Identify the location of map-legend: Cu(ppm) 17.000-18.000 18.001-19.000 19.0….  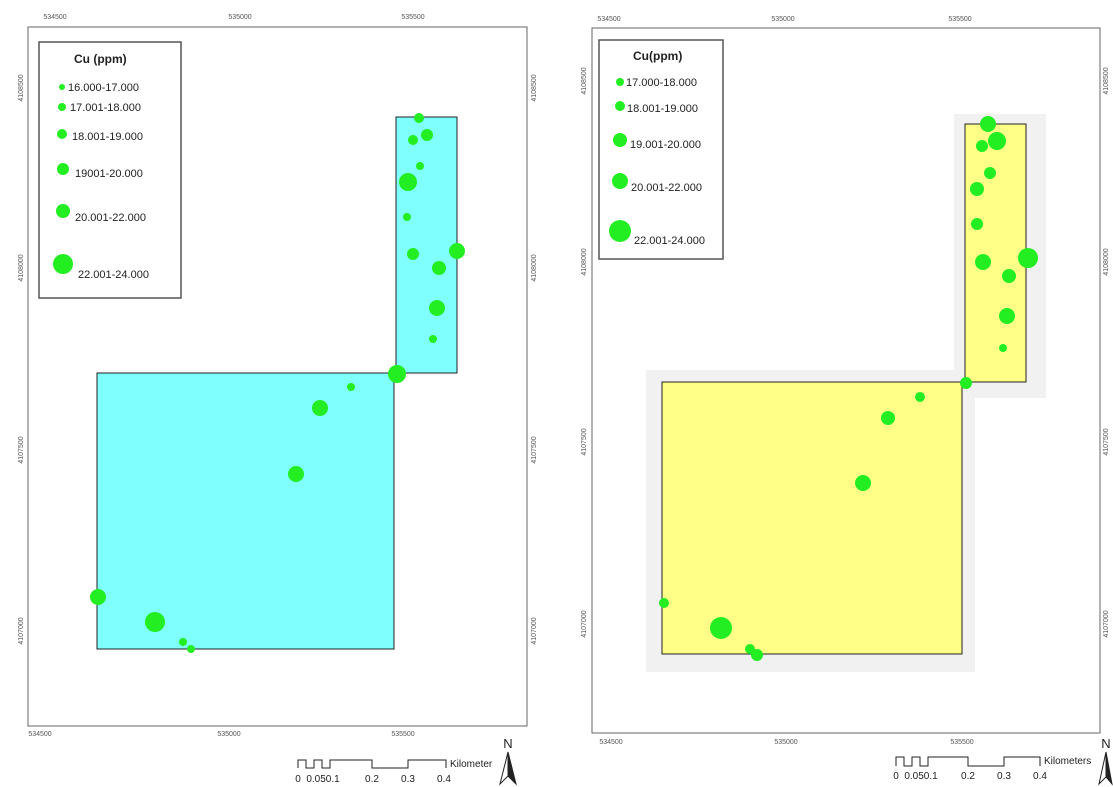
(661, 149).